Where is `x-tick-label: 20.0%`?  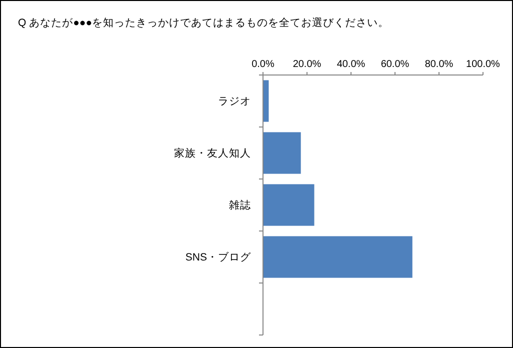 x-tick-label: 20.0% is located at coordinates (307, 64).